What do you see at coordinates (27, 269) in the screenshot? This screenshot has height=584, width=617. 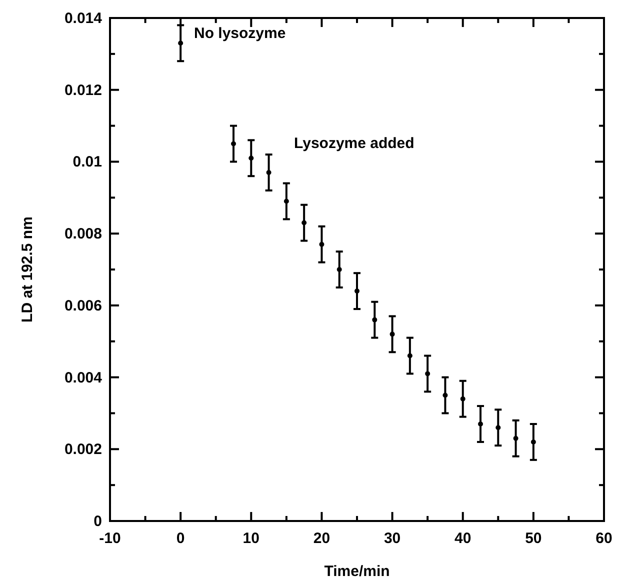 I see `y-axis-title: LD at 192.5 nm` at bounding box center [27, 269].